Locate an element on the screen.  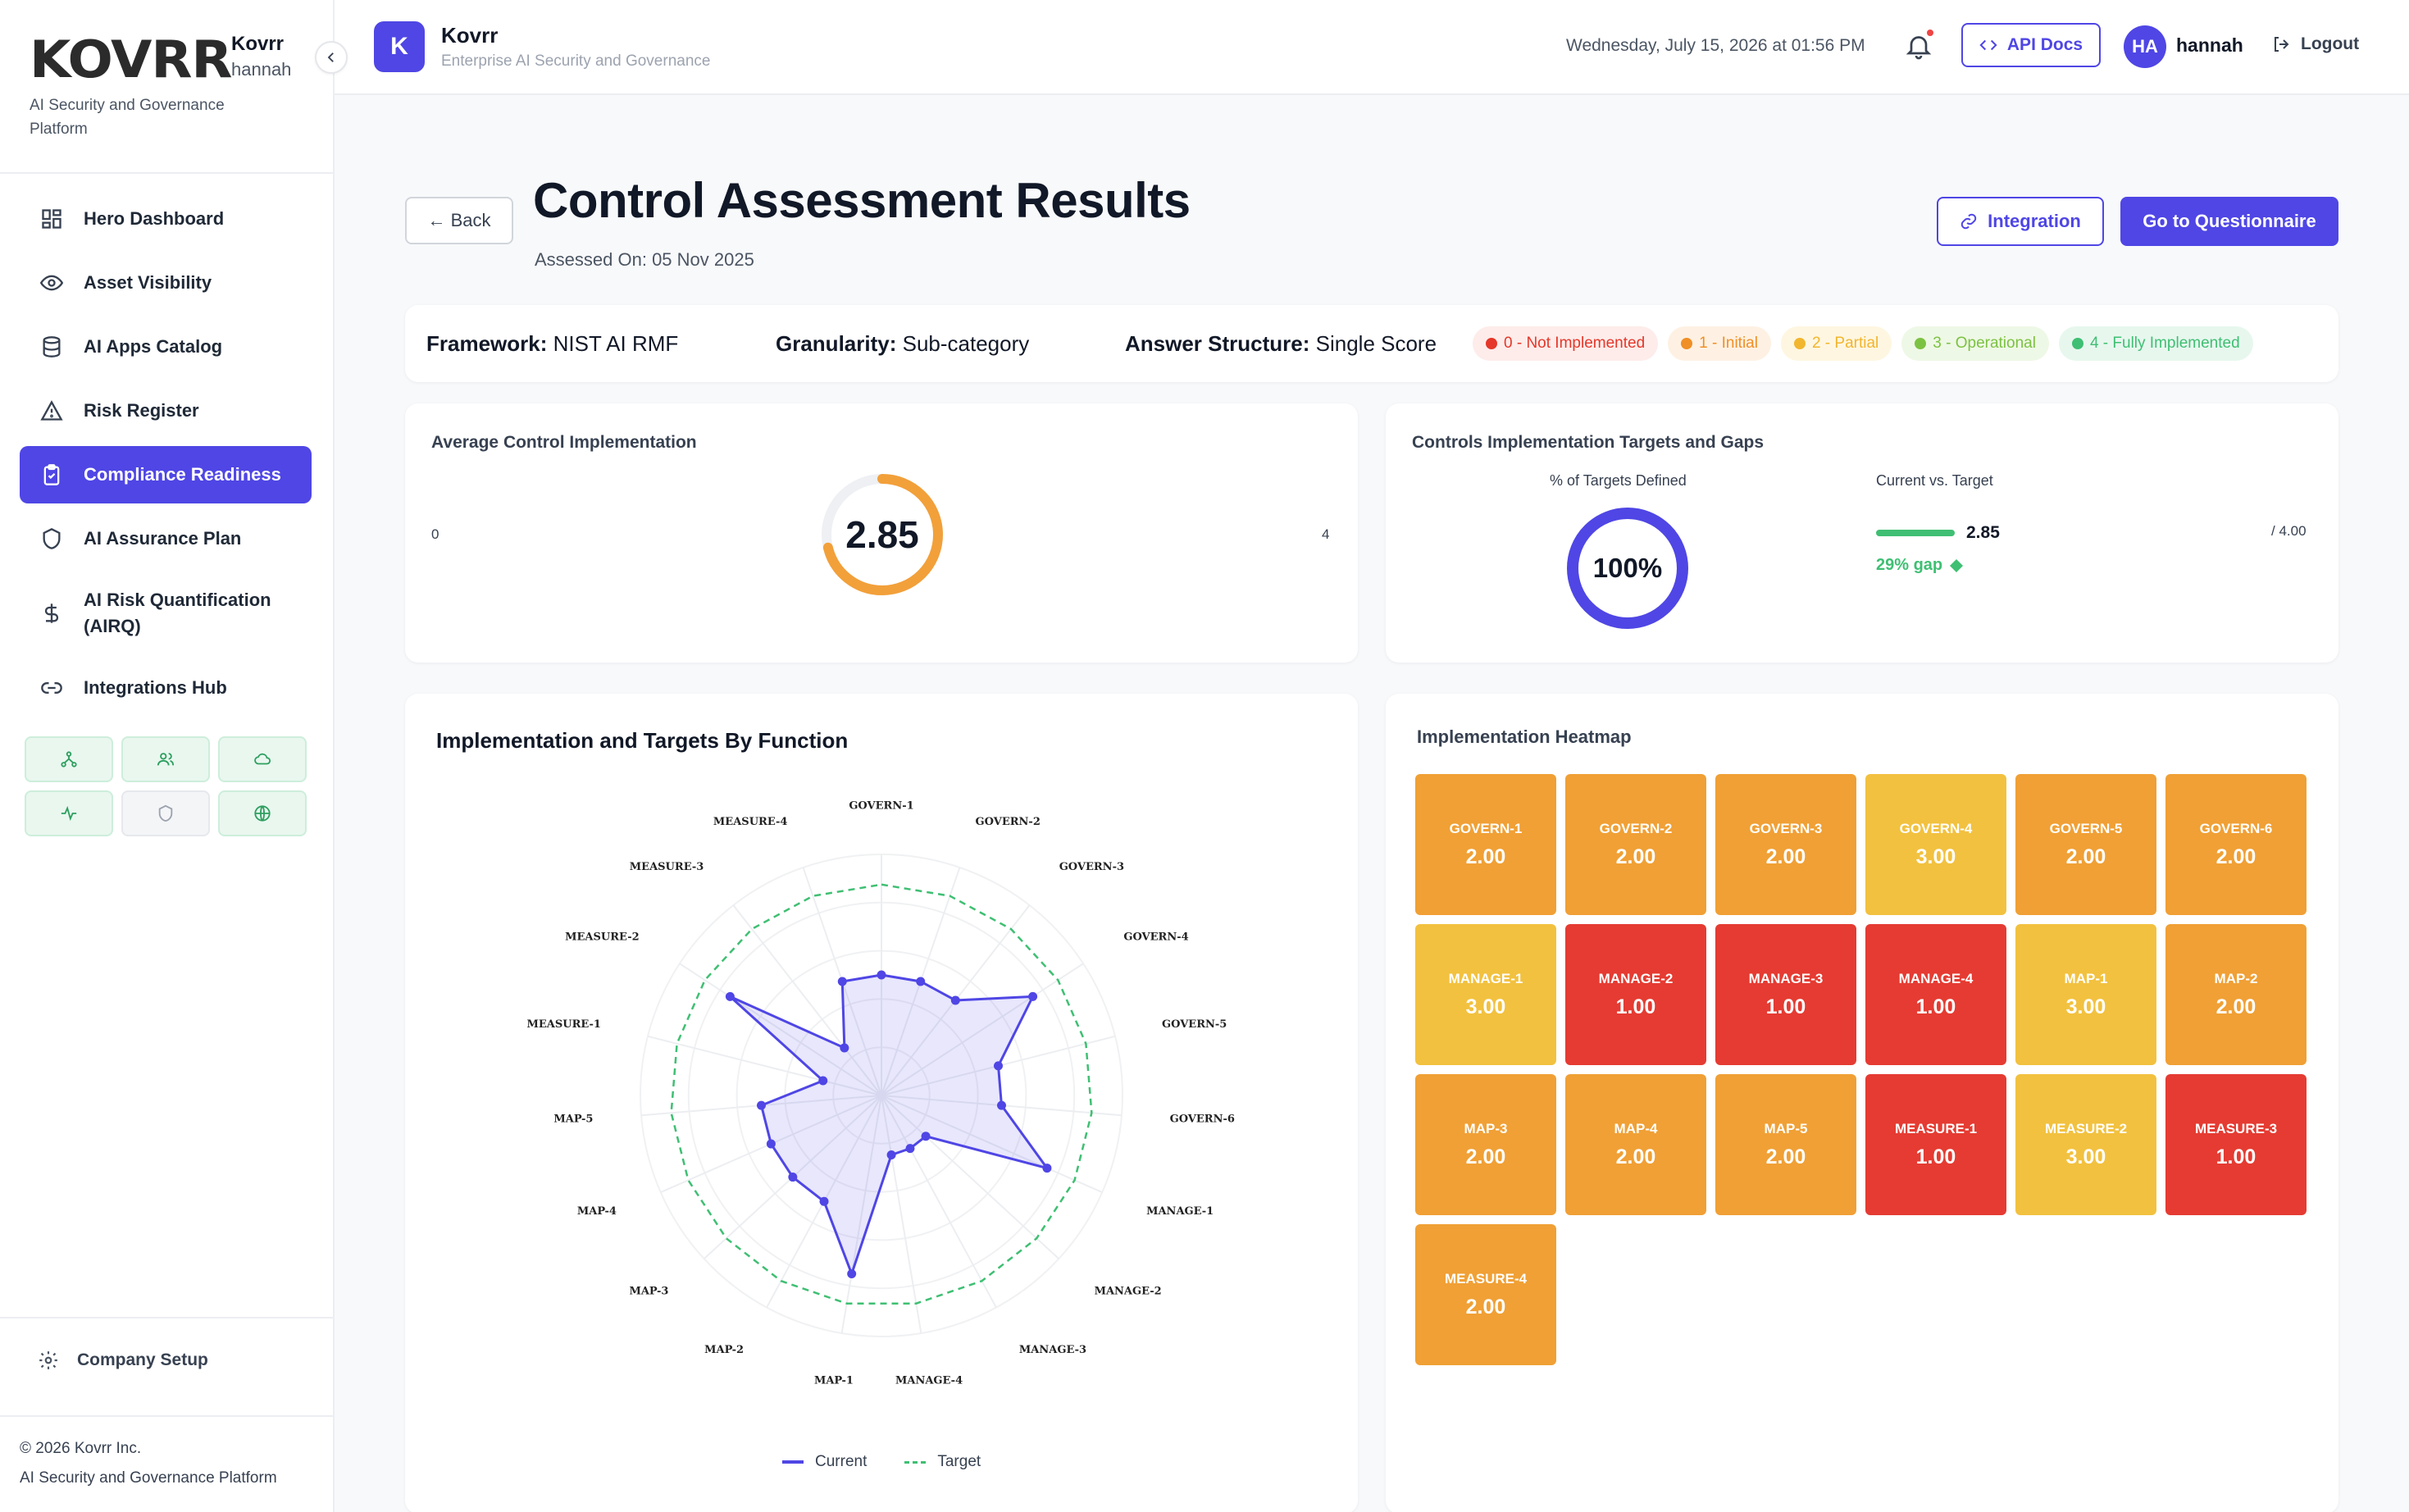
heatmap-cell-name: GOVERN-2 is located at coordinates (1636, 828).